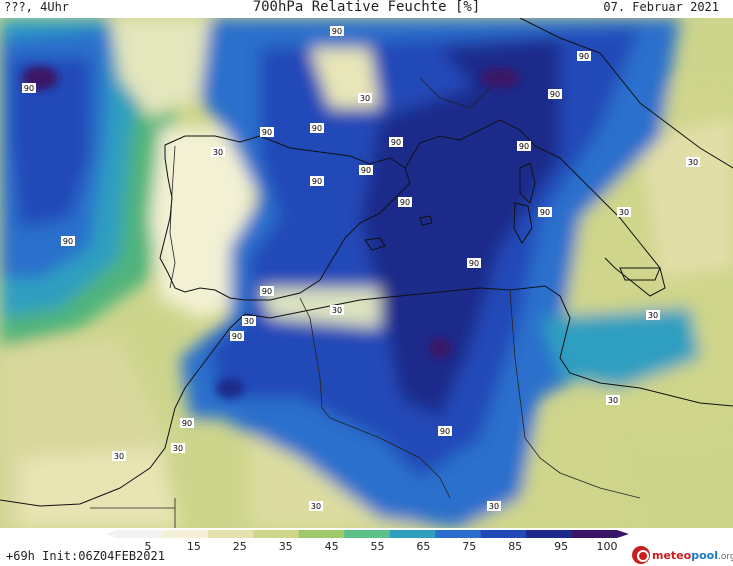  Describe the element at coordinates (682, 555) in the screenshot. I see `meteopool-logo: meteopool.org` at that location.